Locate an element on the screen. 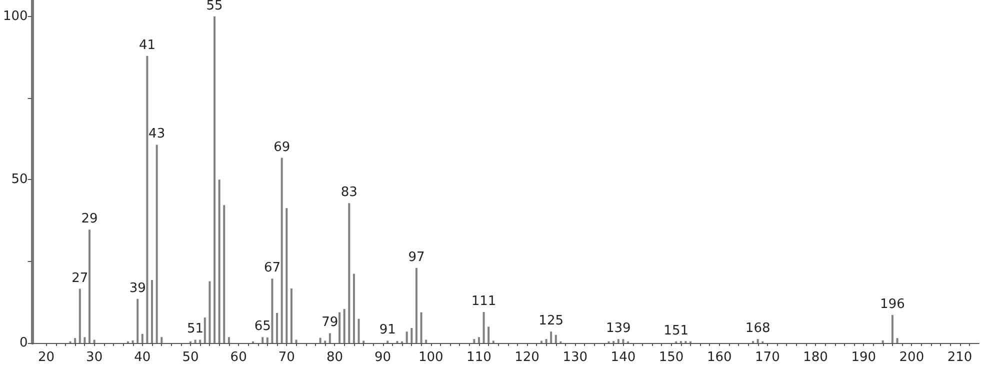 The width and height of the screenshot is (982, 365). annotation: 69 is located at coordinates (282, 147).